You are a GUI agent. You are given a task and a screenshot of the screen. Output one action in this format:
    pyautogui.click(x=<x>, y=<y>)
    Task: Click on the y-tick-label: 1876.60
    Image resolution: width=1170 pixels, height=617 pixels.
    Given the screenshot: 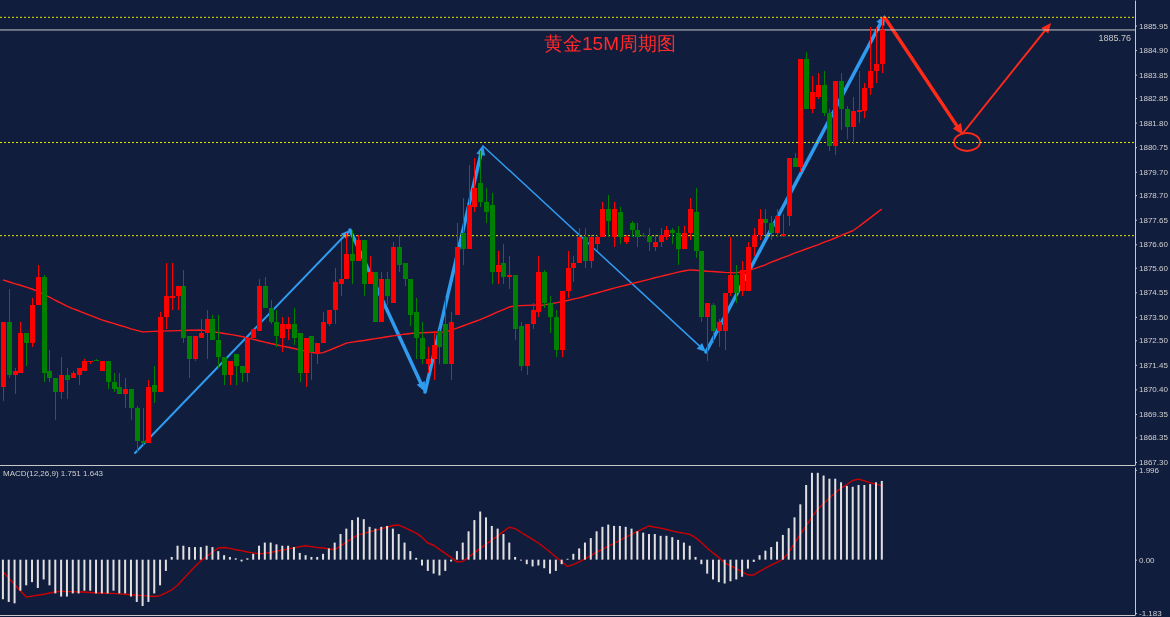 What is the action you would take?
    pyautogui.click(x=1154, y=245)
    